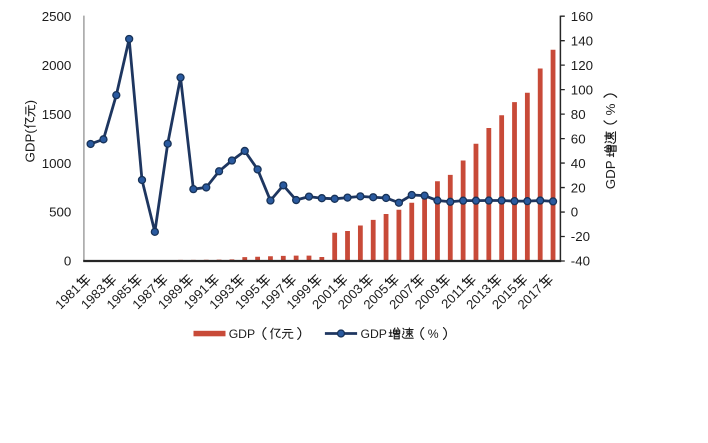 The width and height of the screenshot is (708, 443). Describe the element at coordinates (57, 16) in the screenshot. I see `svg-text: 2500` at that location.